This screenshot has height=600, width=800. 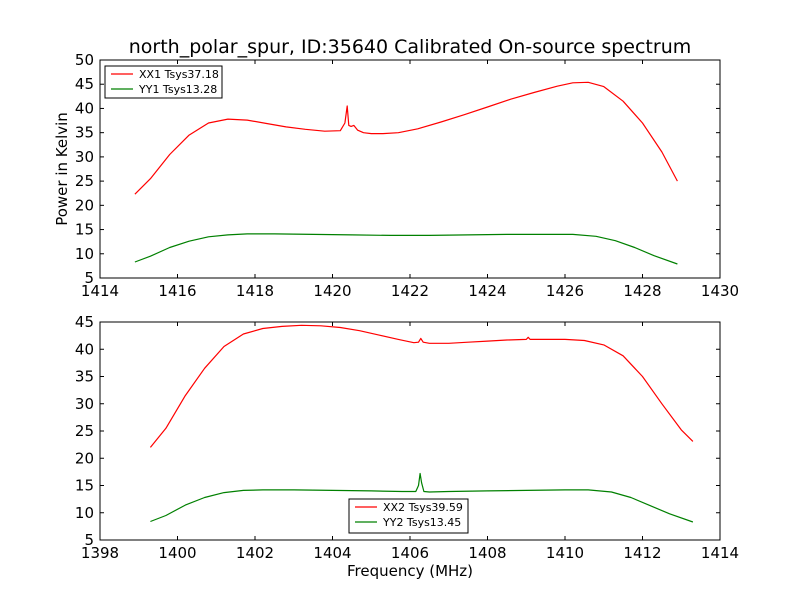 I want to click on x-tick-label: 1422, so click(x=410, y=291).